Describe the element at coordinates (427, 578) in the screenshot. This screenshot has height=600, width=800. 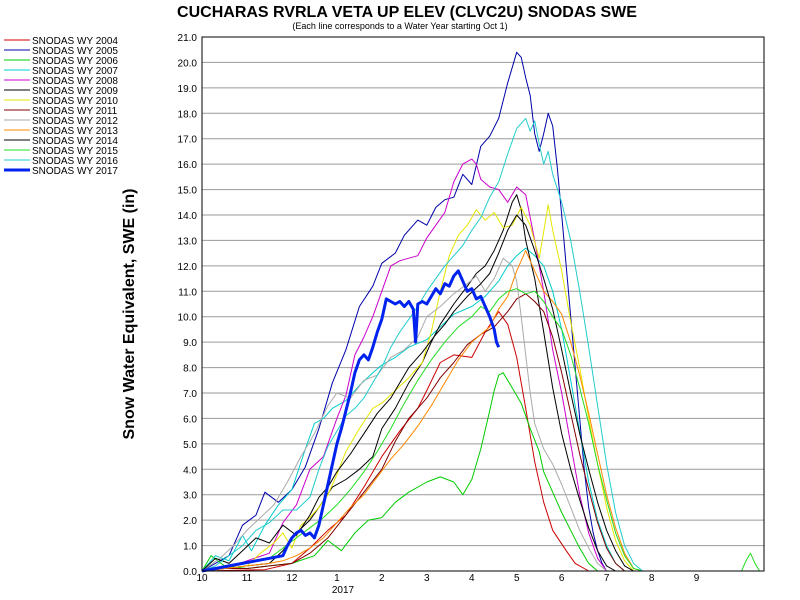
I see `x-tick-label: 3` at that location.